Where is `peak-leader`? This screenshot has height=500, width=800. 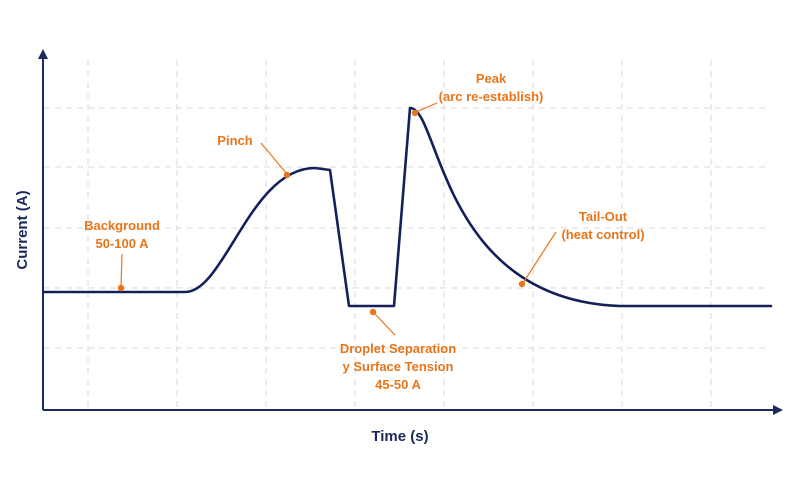
peak-leader is located at coordinates (426, 107).